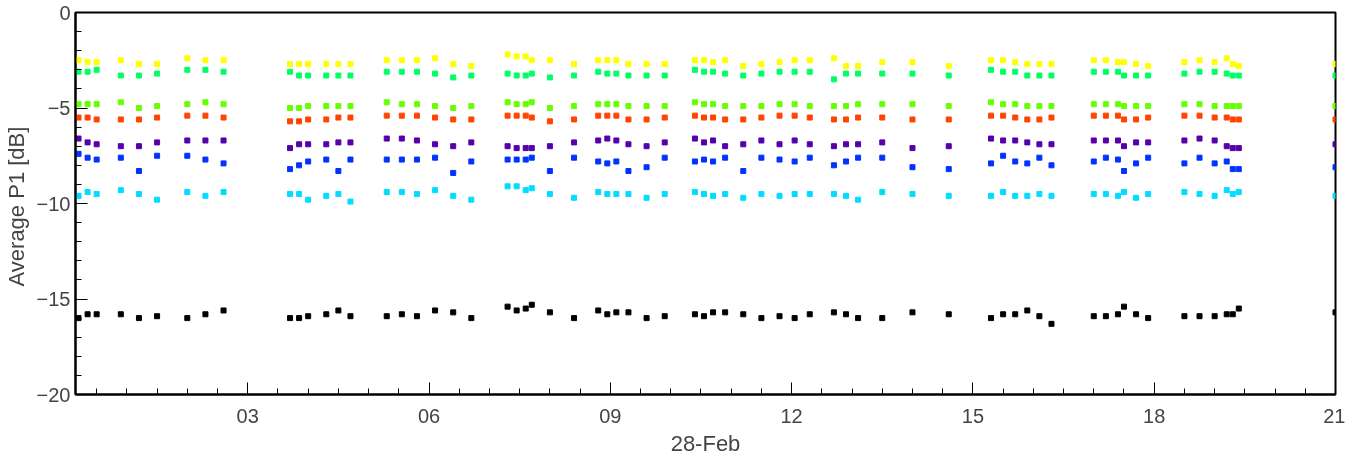 This screenshot has width=1351, height=462. What do you see at coordinates (59, 108) in the screenshot?
I see `y-tick-label: −5` at bounding box center [59, 108].